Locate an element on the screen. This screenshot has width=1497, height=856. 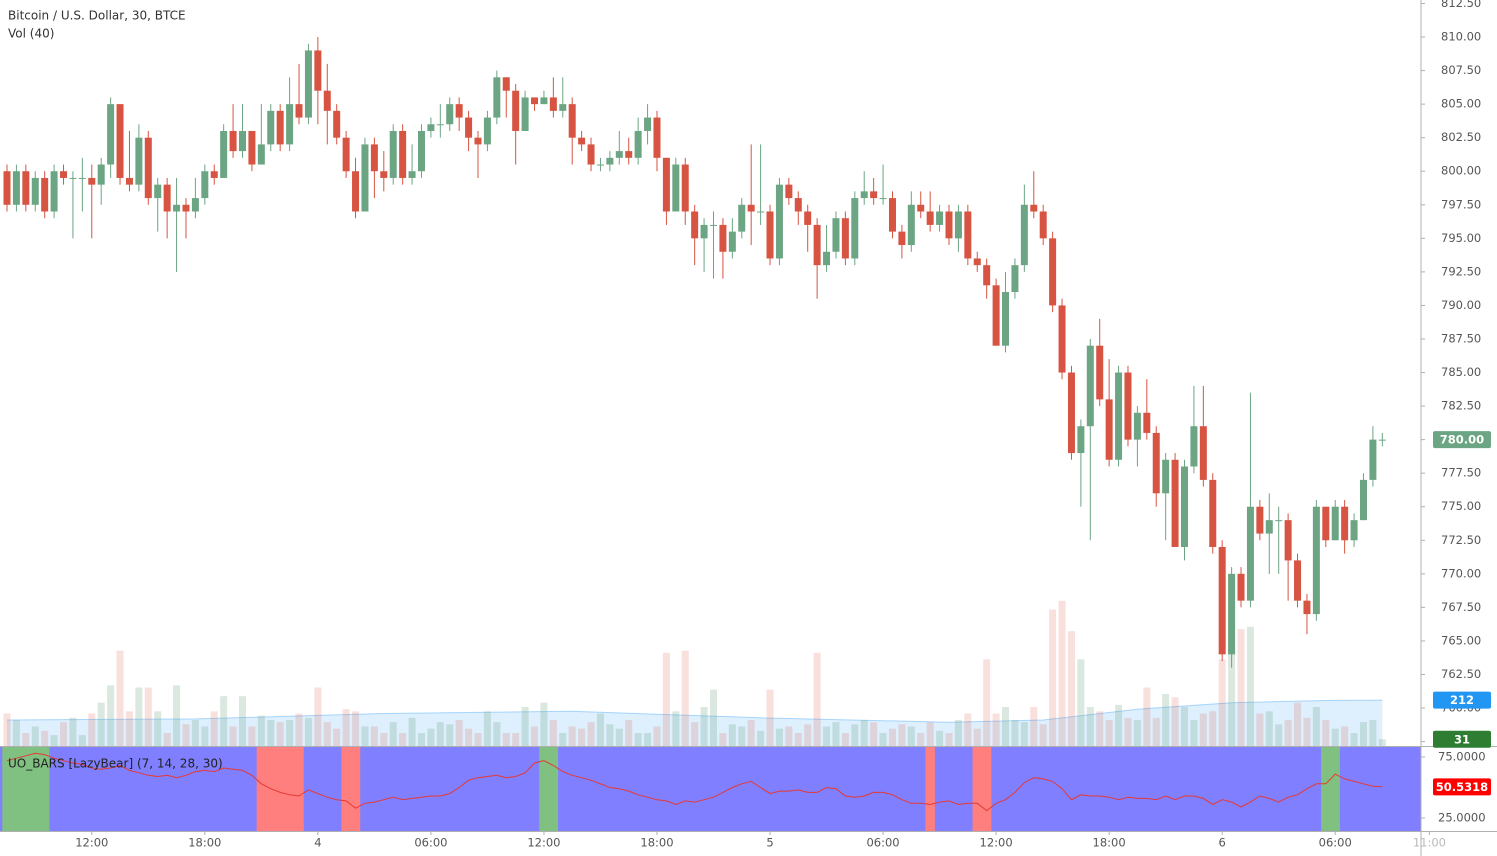
y-tick-label: 772.50 is located at coordinates (1461, 540).